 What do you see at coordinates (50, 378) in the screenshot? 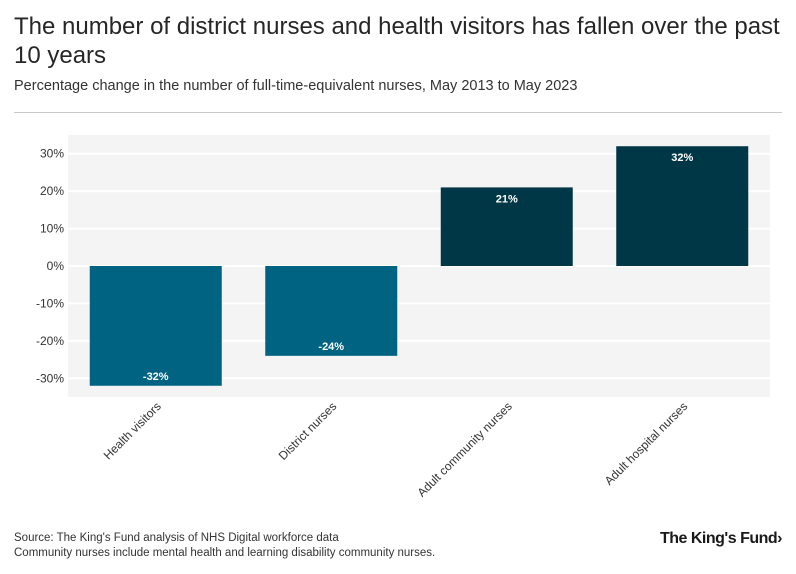
I see `y-tick-label: -30%` at bounding box center [50, 378].